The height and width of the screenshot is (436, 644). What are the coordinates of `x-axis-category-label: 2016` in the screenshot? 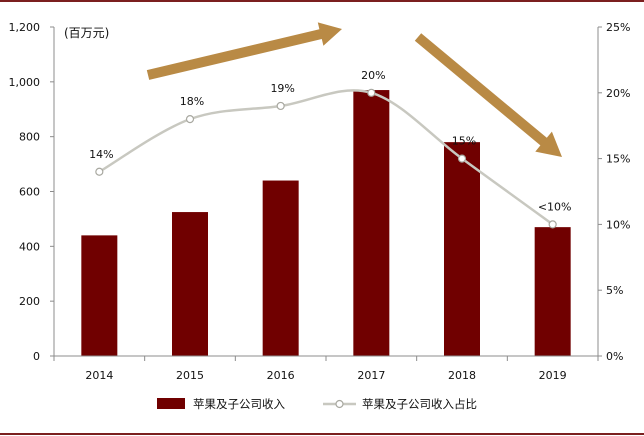 It's located at (281, 375).